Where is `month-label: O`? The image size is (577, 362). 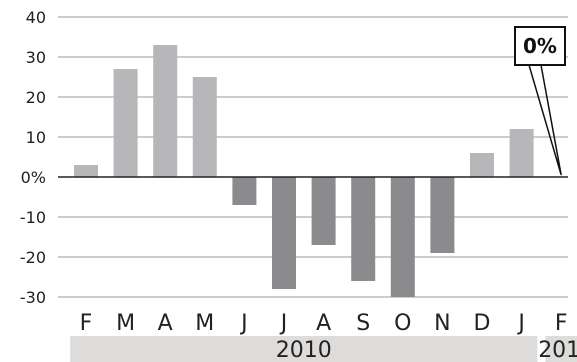 month-label: O is located at coordinates (402, 323).